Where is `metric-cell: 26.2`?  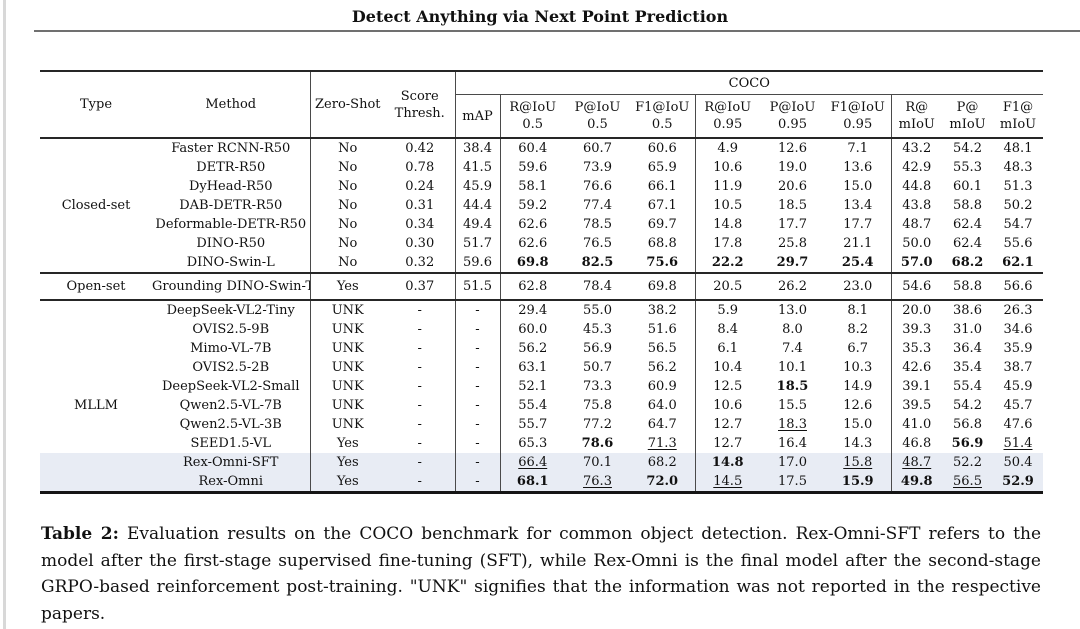 metric-cell: 26.2 is located at coordinates (792, 286).